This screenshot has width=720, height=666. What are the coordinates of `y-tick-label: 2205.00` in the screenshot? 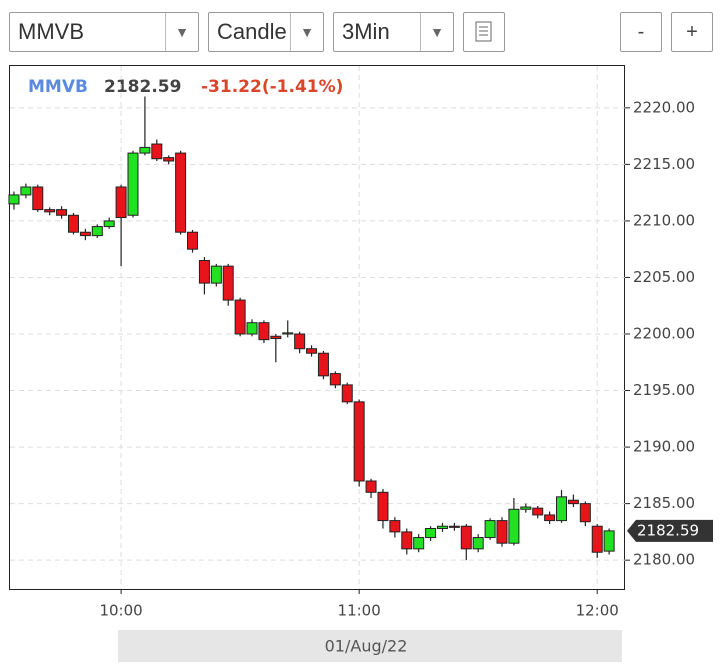 It's located at (664, 277).